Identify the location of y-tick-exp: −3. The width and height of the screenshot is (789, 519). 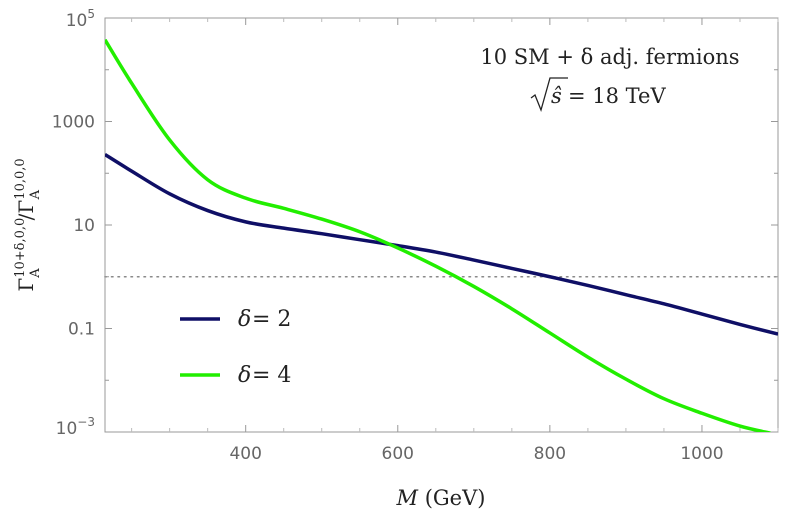
(86, 422).